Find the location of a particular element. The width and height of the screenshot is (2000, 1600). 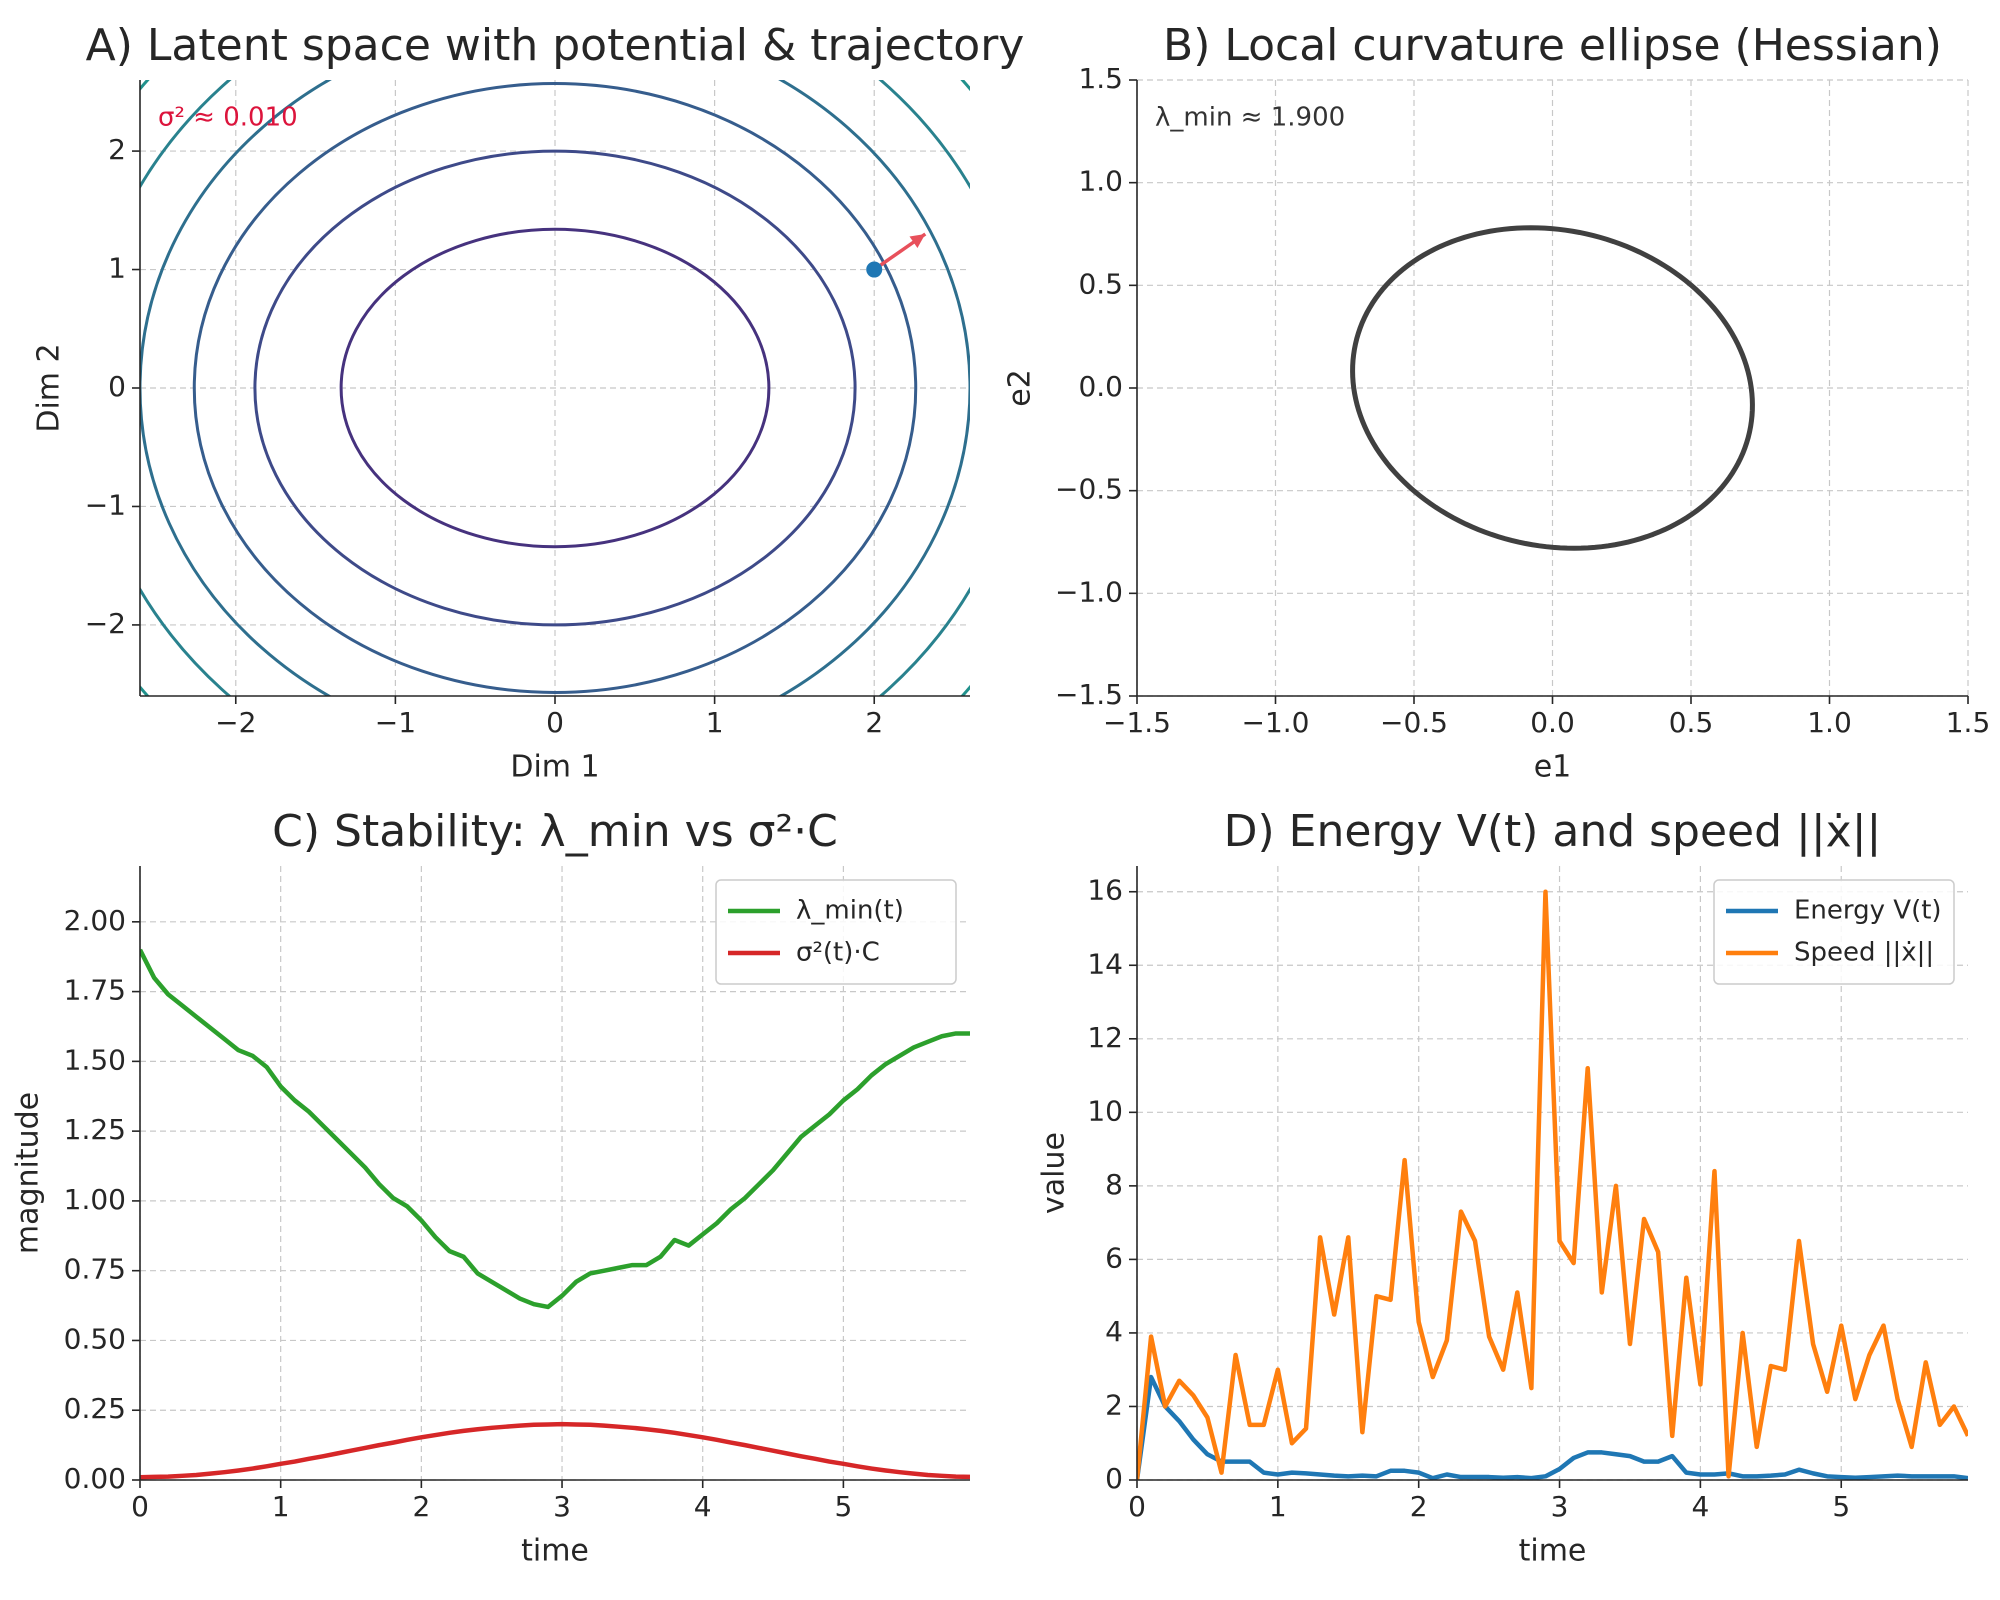

annotation: σ² ≈ 0.010 is located at coordinates (228, 118).